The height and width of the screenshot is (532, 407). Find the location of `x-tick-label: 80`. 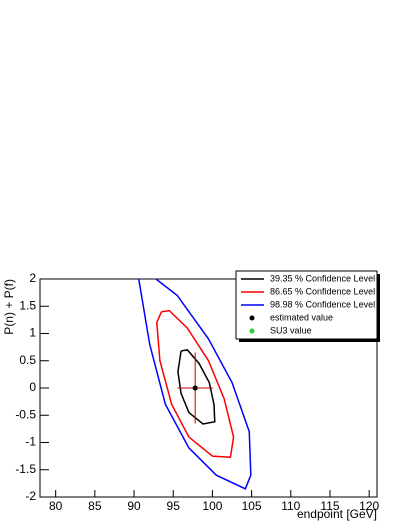

x-tick-label: 80 is located at coordinates (56, 506).